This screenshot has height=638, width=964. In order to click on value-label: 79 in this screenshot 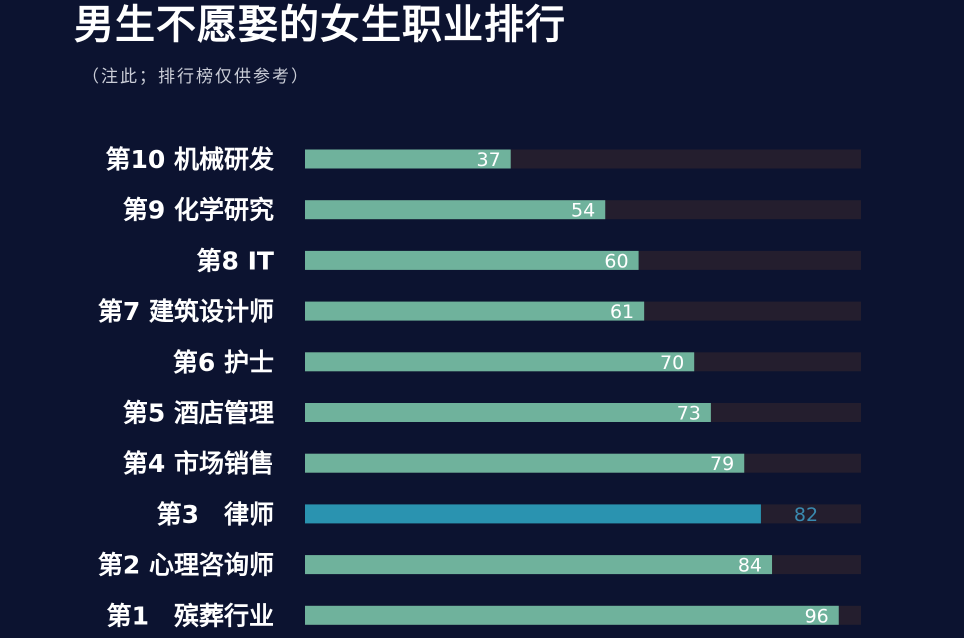, I will do `click(722, 464)`.